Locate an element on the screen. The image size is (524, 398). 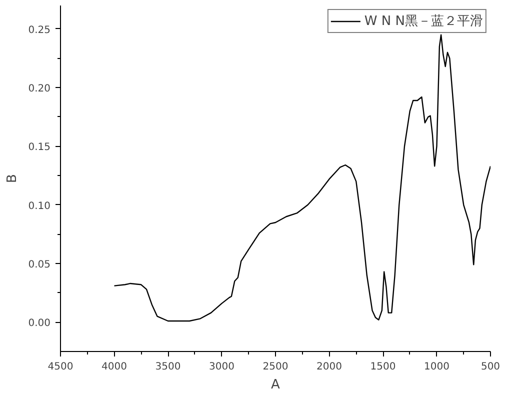
x-tick-label: 1000 is located at coordinates (437, 367).